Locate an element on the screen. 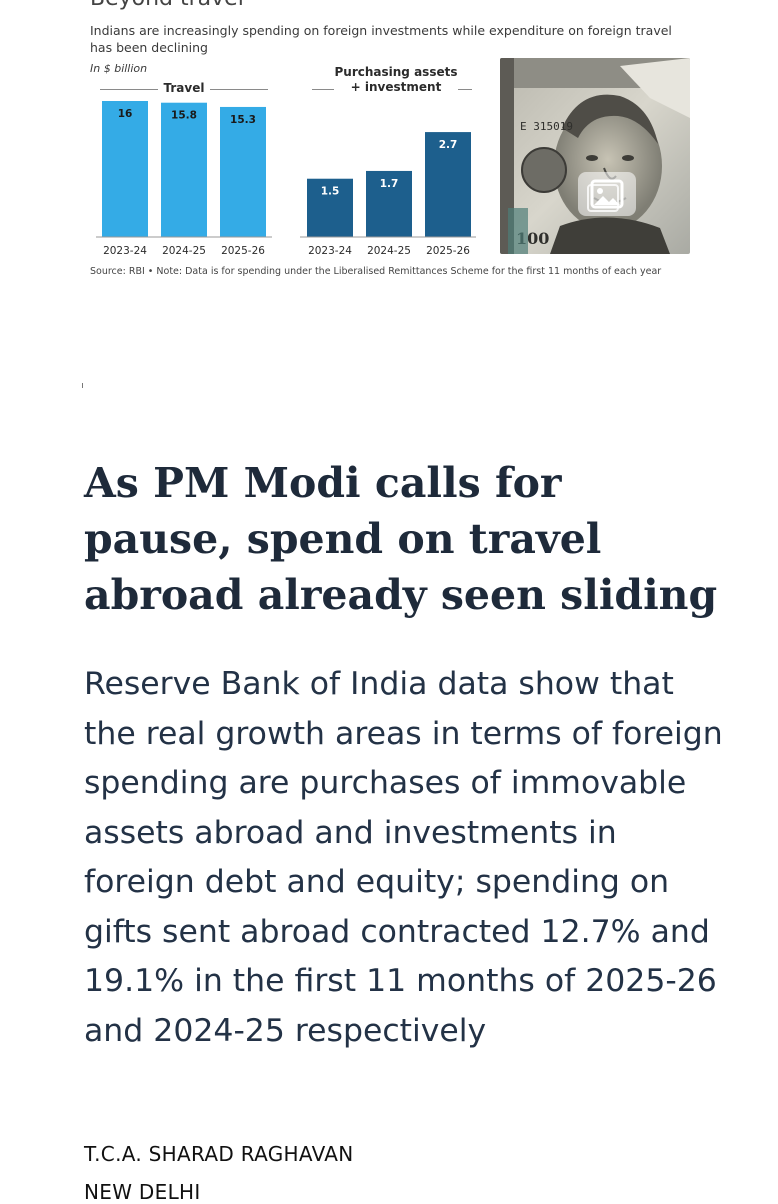  article-byline: T.C.A. SHARAD RAGHAVAN is located at coordinates (219, 1154).